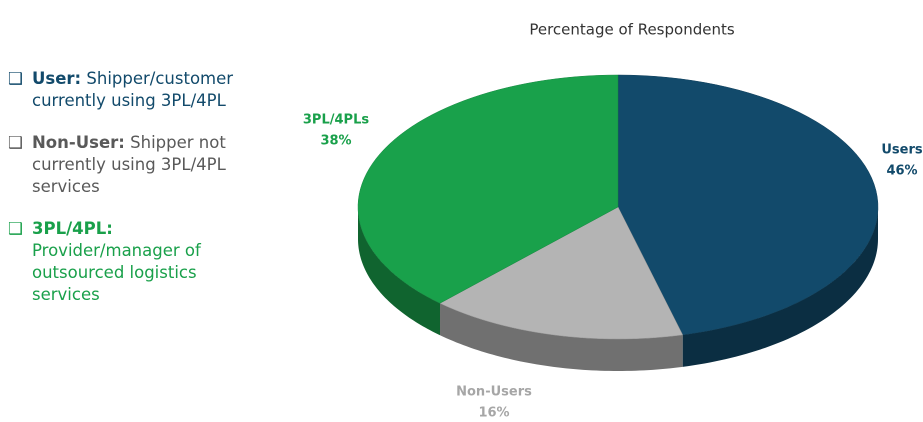 This screenshot has width=923, height=422. Describe the element at coordinates (78, 142) in the screenshot. I see `term: Non-User:` at that location.